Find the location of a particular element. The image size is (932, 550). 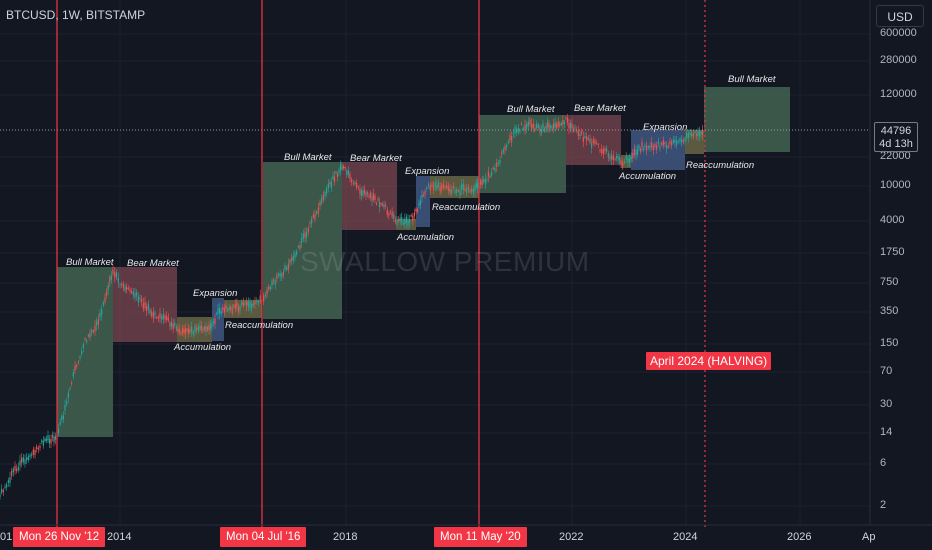

phase-label-bull-2: Bull Market is located at coordinates (308, 157).